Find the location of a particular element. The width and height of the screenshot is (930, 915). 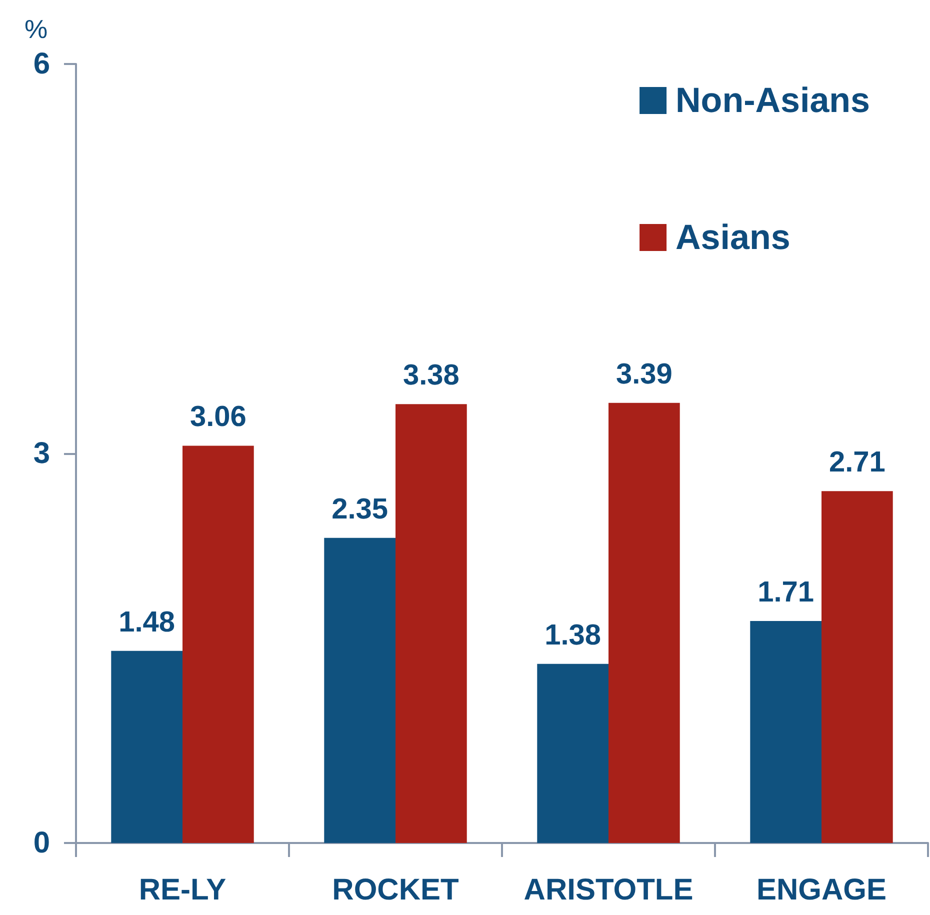

data-label: 2.35 is located at coordinates (360, 509).